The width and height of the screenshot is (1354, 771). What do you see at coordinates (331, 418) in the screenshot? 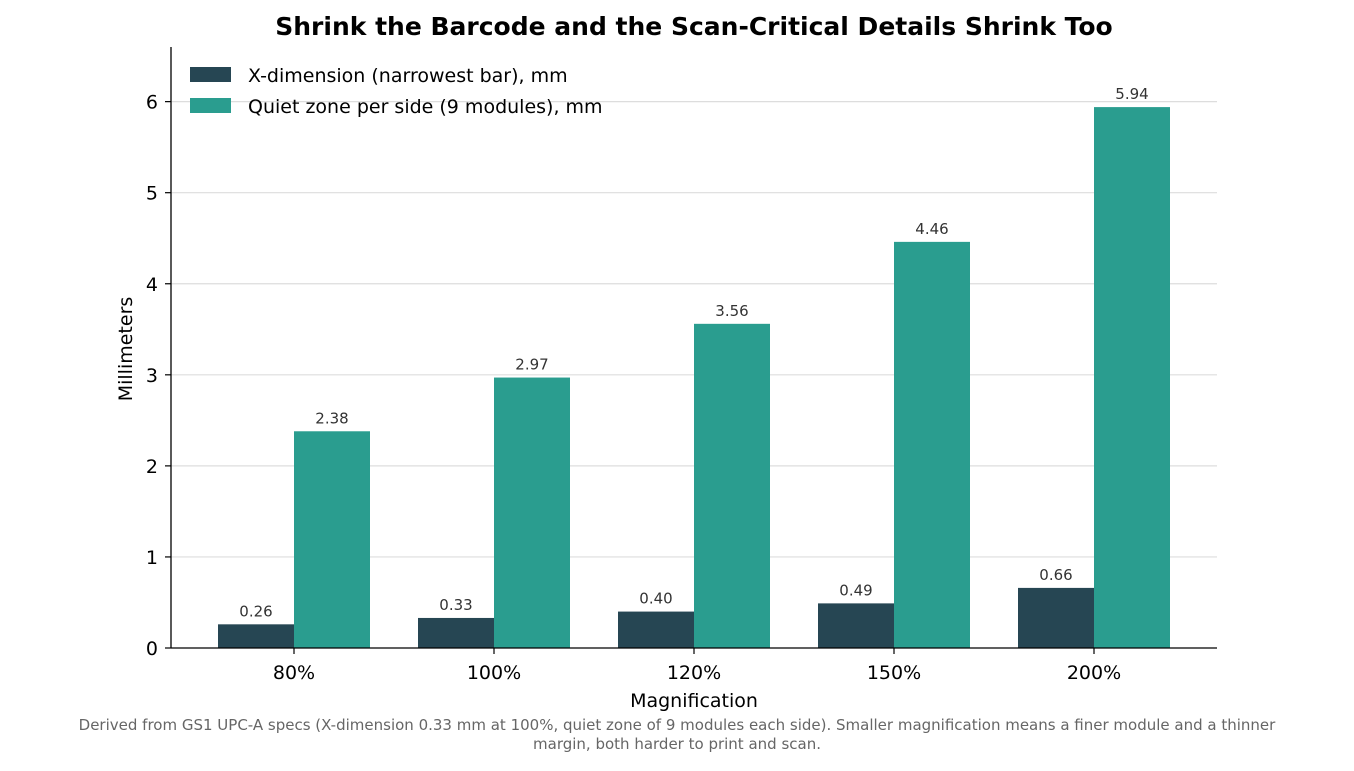
I see `bar-value-label: 2.38` at bounding box center [331, 418].